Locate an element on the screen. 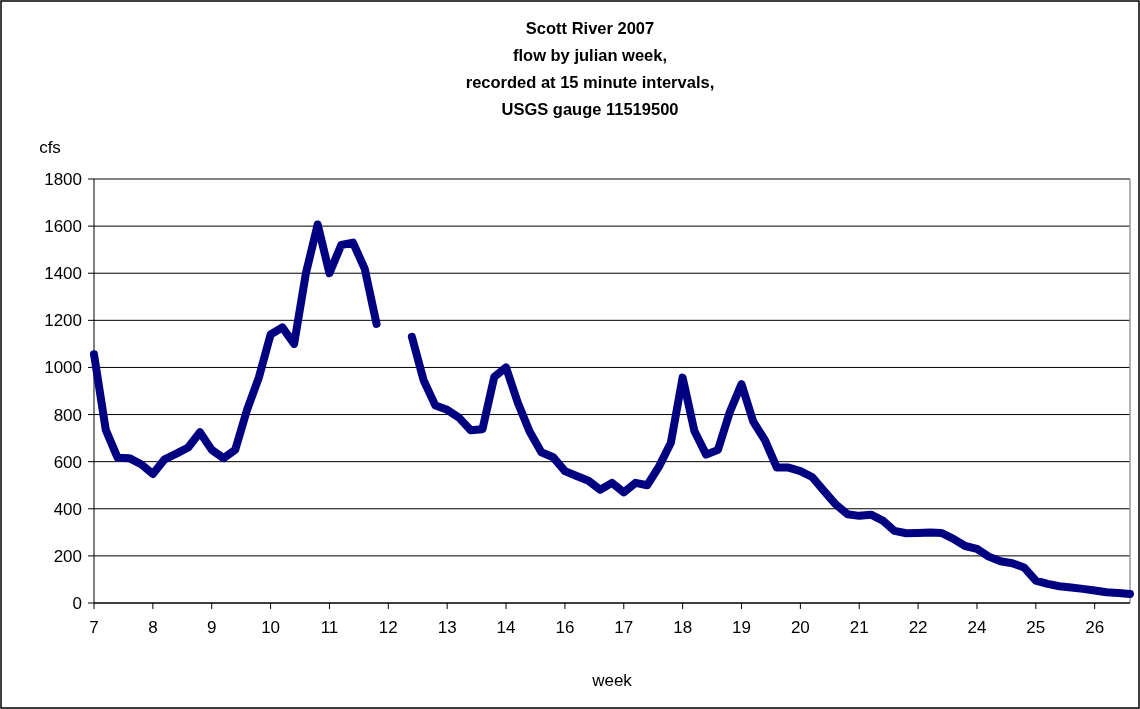  y-tick-label: 600 is located at coordinates (67, 462).